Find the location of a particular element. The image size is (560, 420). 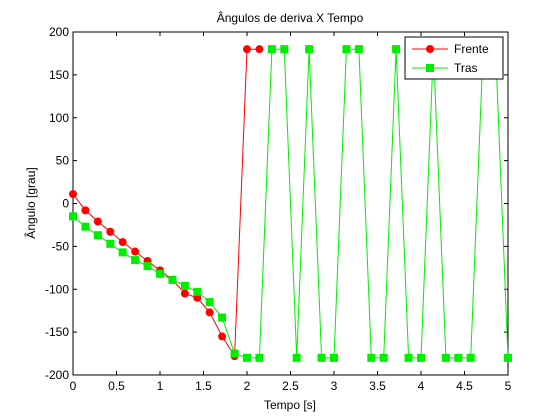

x-axis-title: Tempo [s] is located at coordinates (290, 405).